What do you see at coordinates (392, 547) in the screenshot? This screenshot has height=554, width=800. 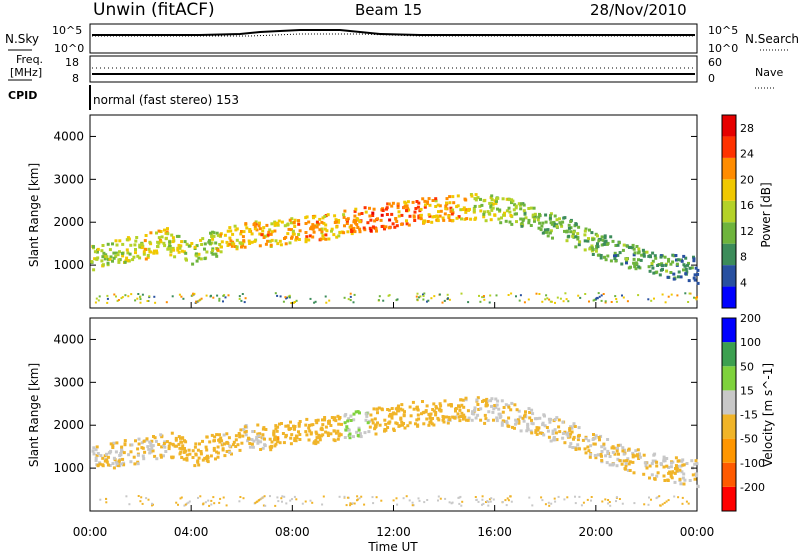 I see `x-axis-label: Time UT` at bounding box center [392, 547].